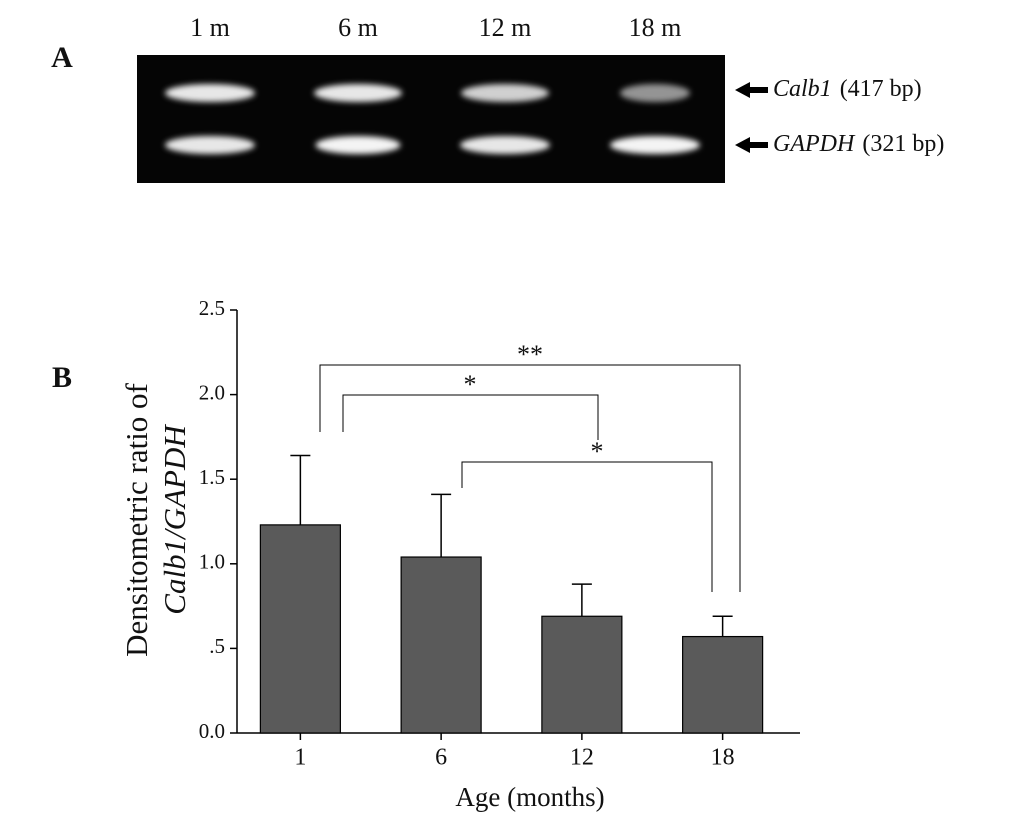 The width and height of the screenshot is (1033, 827). Describe the element at coordinates (441, 758) in the screenshot. I see `x-tick-label: 6` at that location.